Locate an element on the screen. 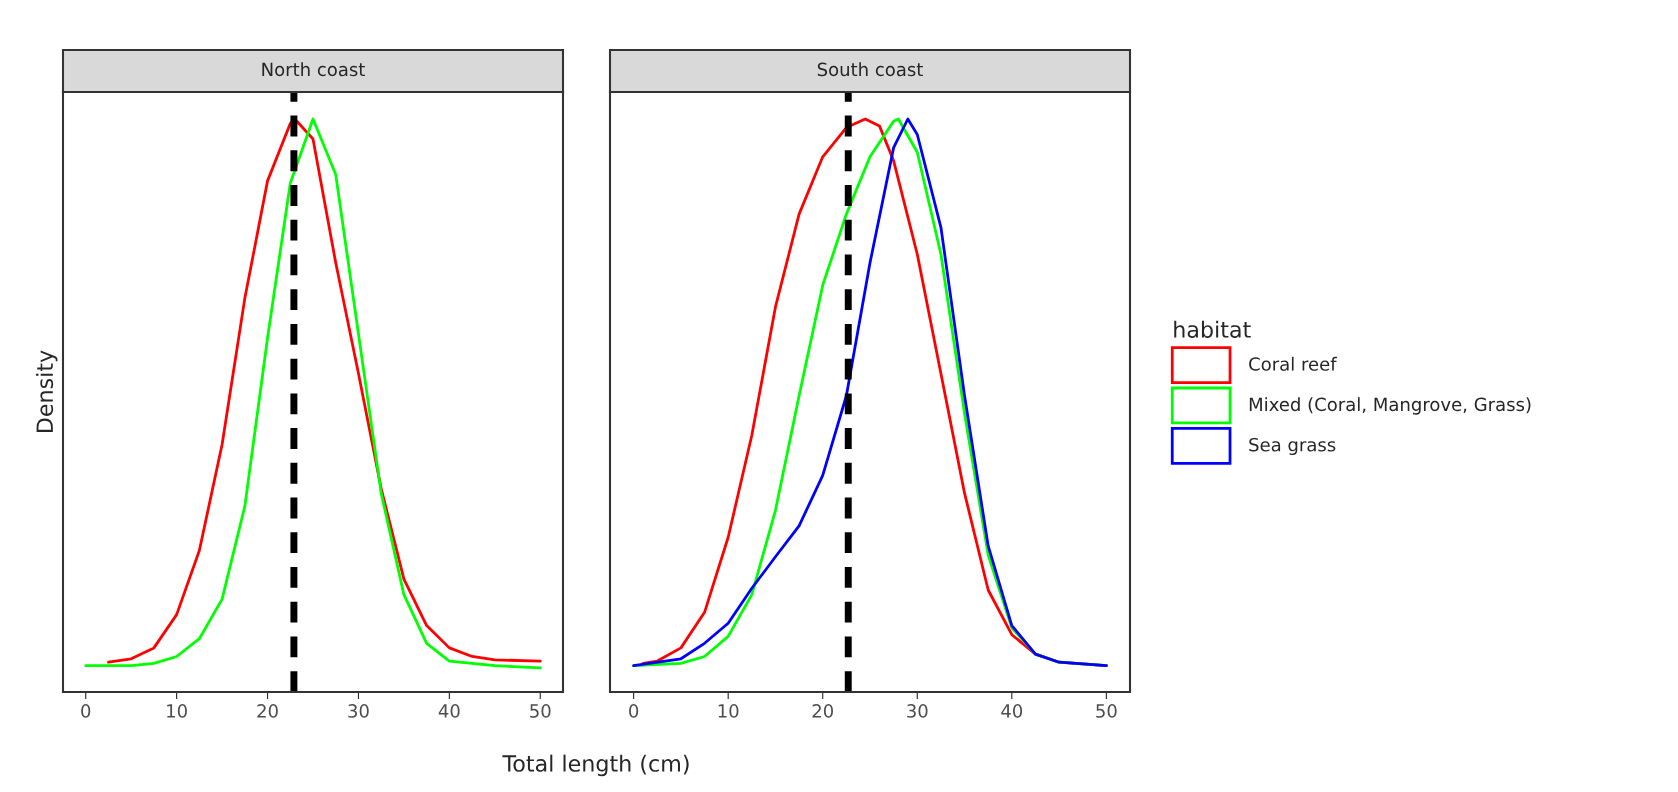 The width and height of the screenshot is (1678, 792). chart-title: North coast is located at coordinates (313, 69).